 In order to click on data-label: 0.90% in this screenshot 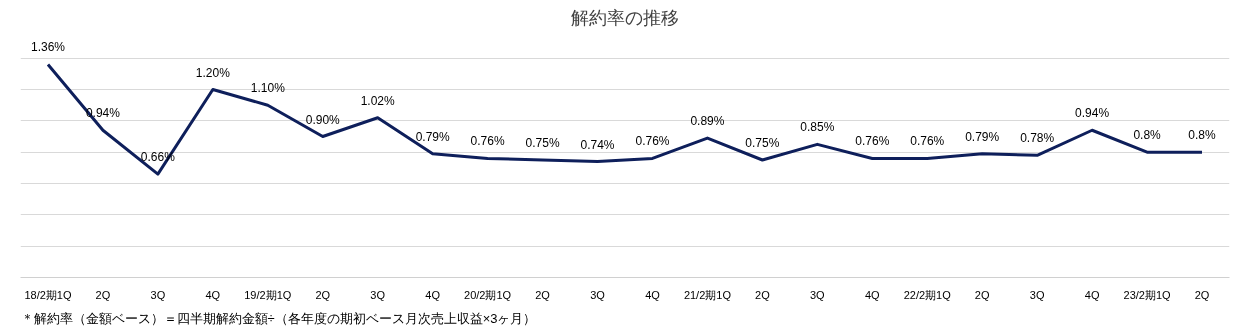, I will do `click(323, 119)`.